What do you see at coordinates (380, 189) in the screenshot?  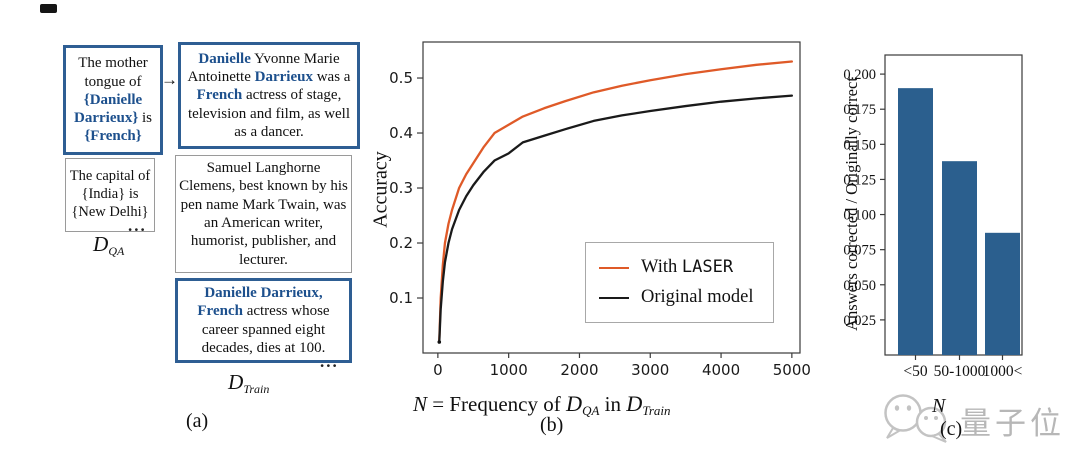 I see `y-axis-label-accuracy: Accuracy` at bounding box center [380, 189].